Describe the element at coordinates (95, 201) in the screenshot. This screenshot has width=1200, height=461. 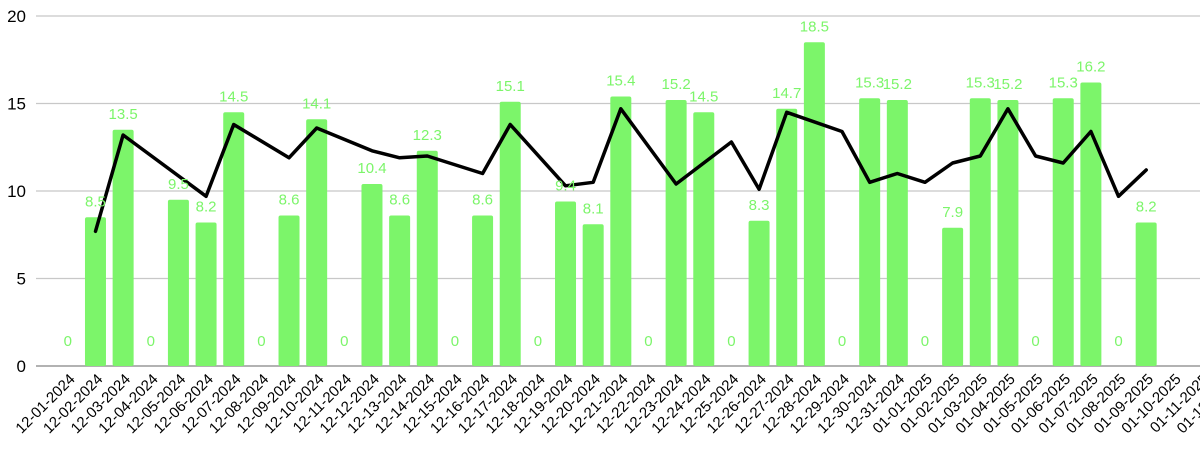
I see `data-label: 8.5` at that location.